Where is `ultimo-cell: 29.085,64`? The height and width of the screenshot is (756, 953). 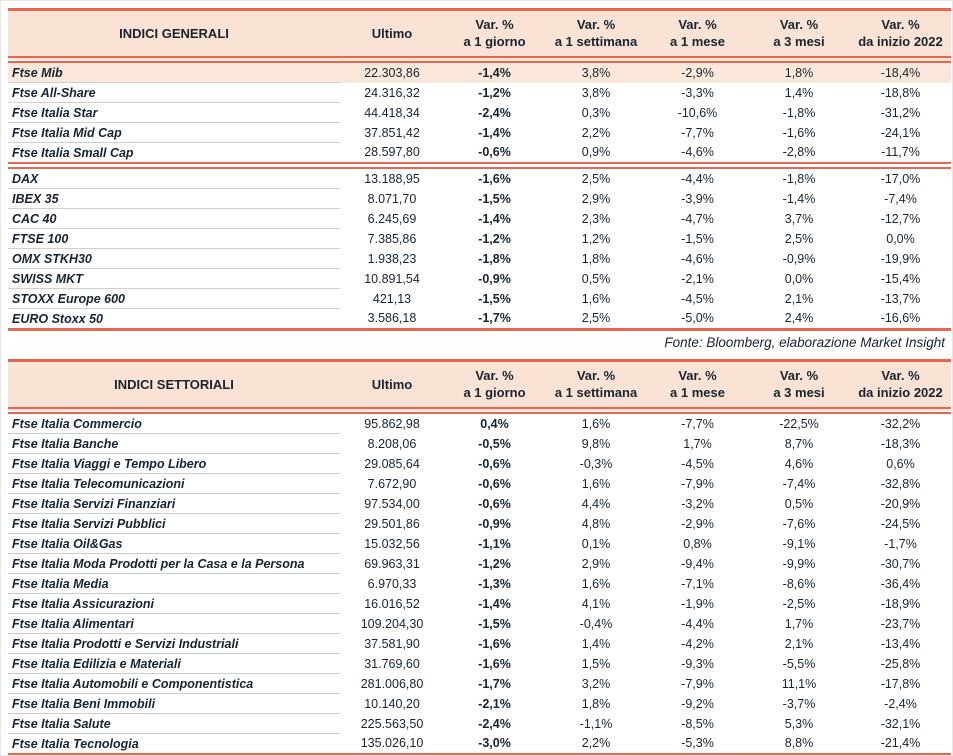
ultimo-cell: 29.085,64 is located at coordinates (392, 463).